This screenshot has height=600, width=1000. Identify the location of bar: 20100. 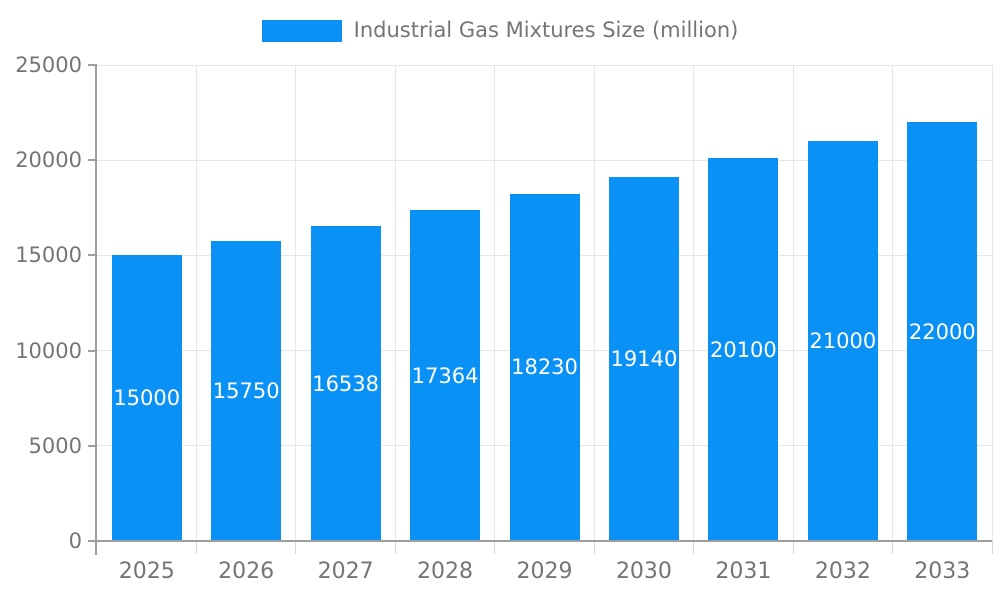
(743, 349).